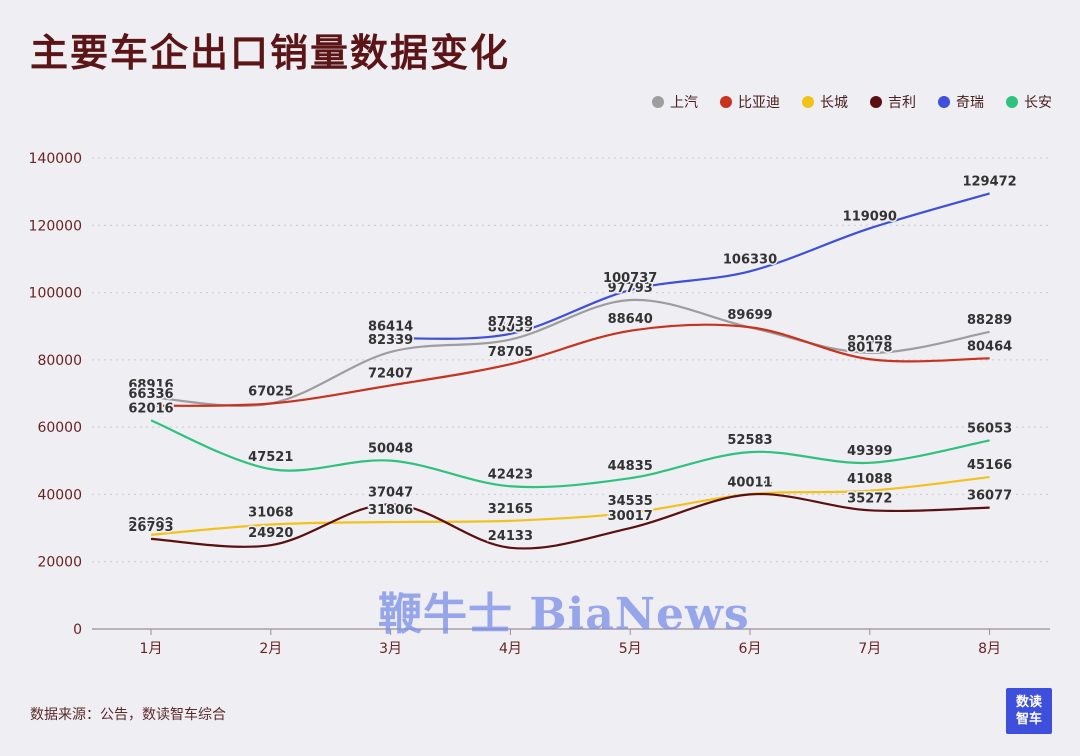 Image resolution: width=1080 pixels, height=756 pixels. I want to click on x-tick-label: 8月, so click(989, 649).